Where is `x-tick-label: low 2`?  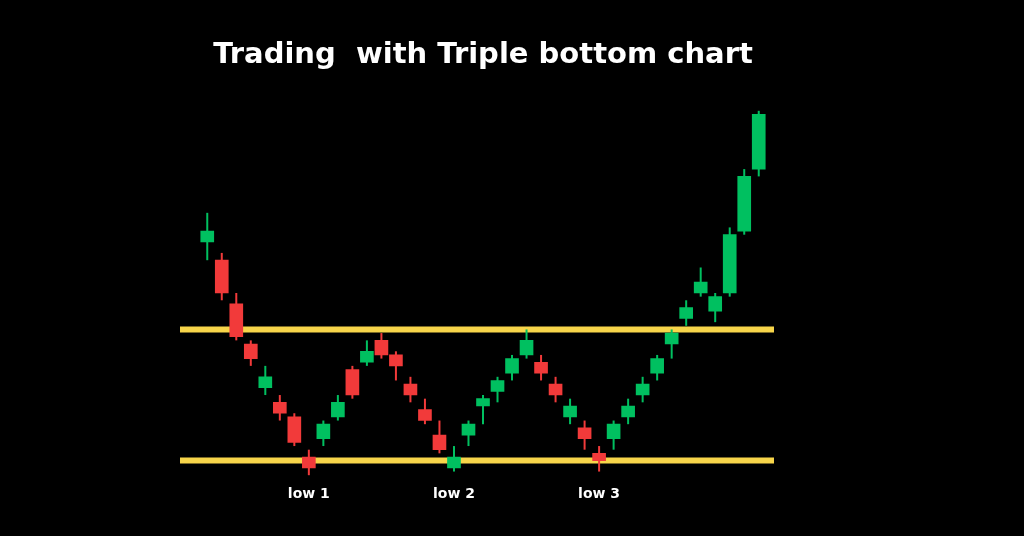
x-tick-label: low 2 is located at coordinates (453, 493).